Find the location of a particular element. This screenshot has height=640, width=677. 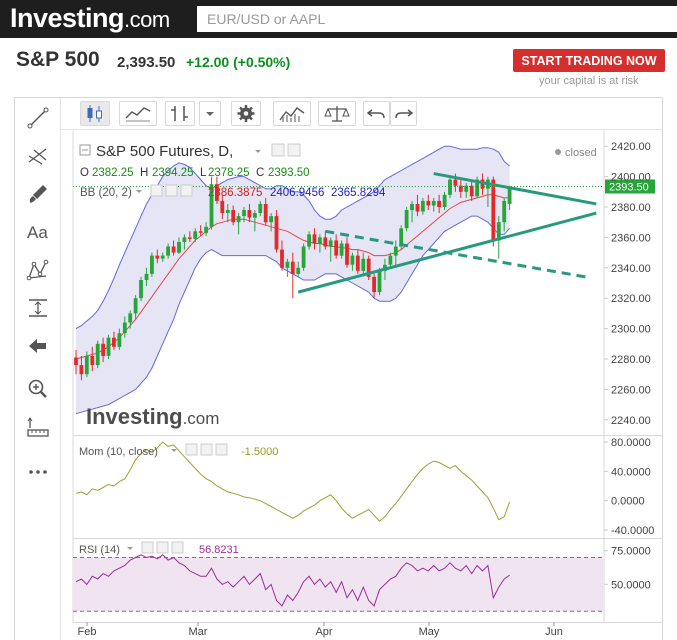

price-tick-label: 2340.00 is located at coordinates (631, 269).